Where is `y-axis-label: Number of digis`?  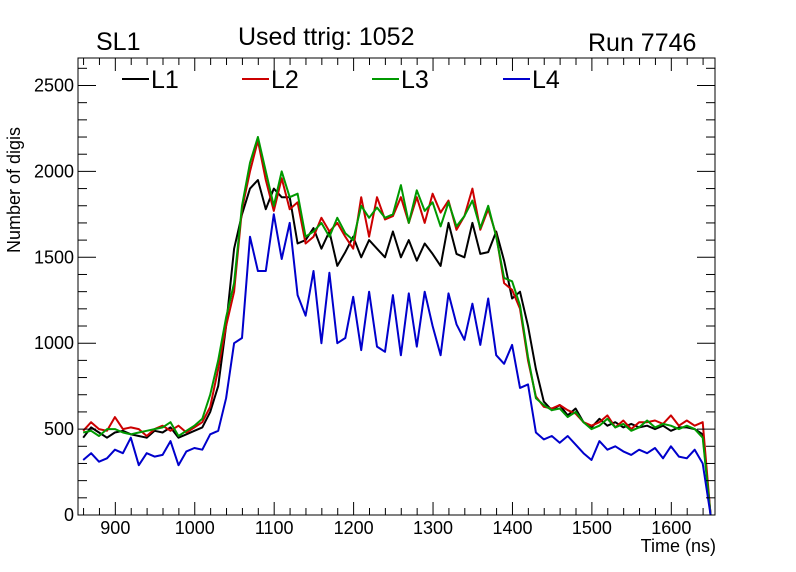
y-axis-label: Number of digis is located at coordinates (14, 190).